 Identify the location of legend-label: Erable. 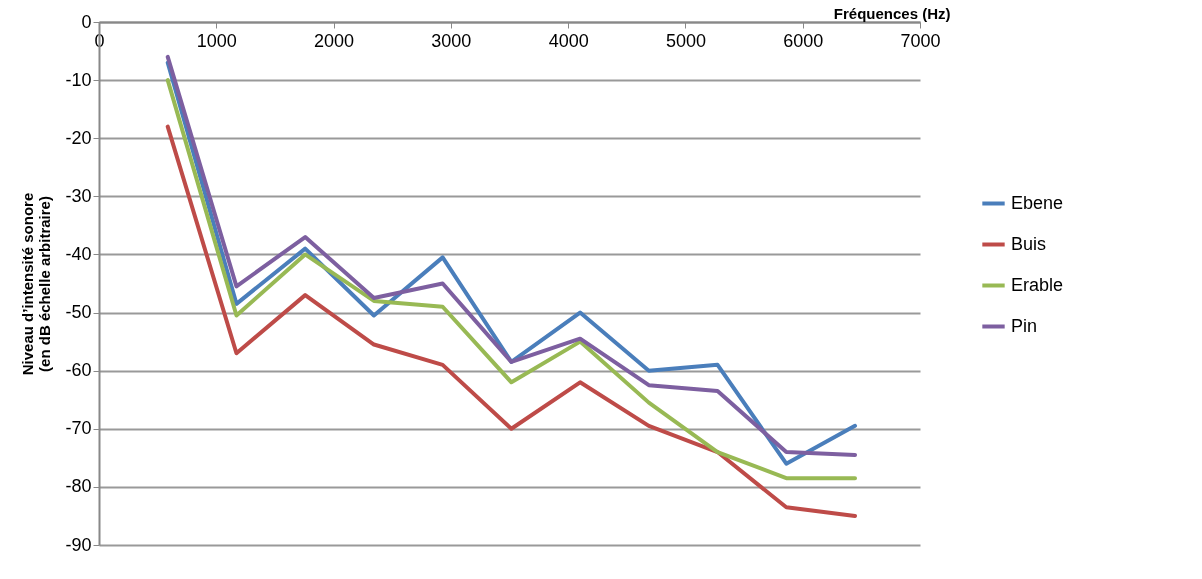
(1037, 284).